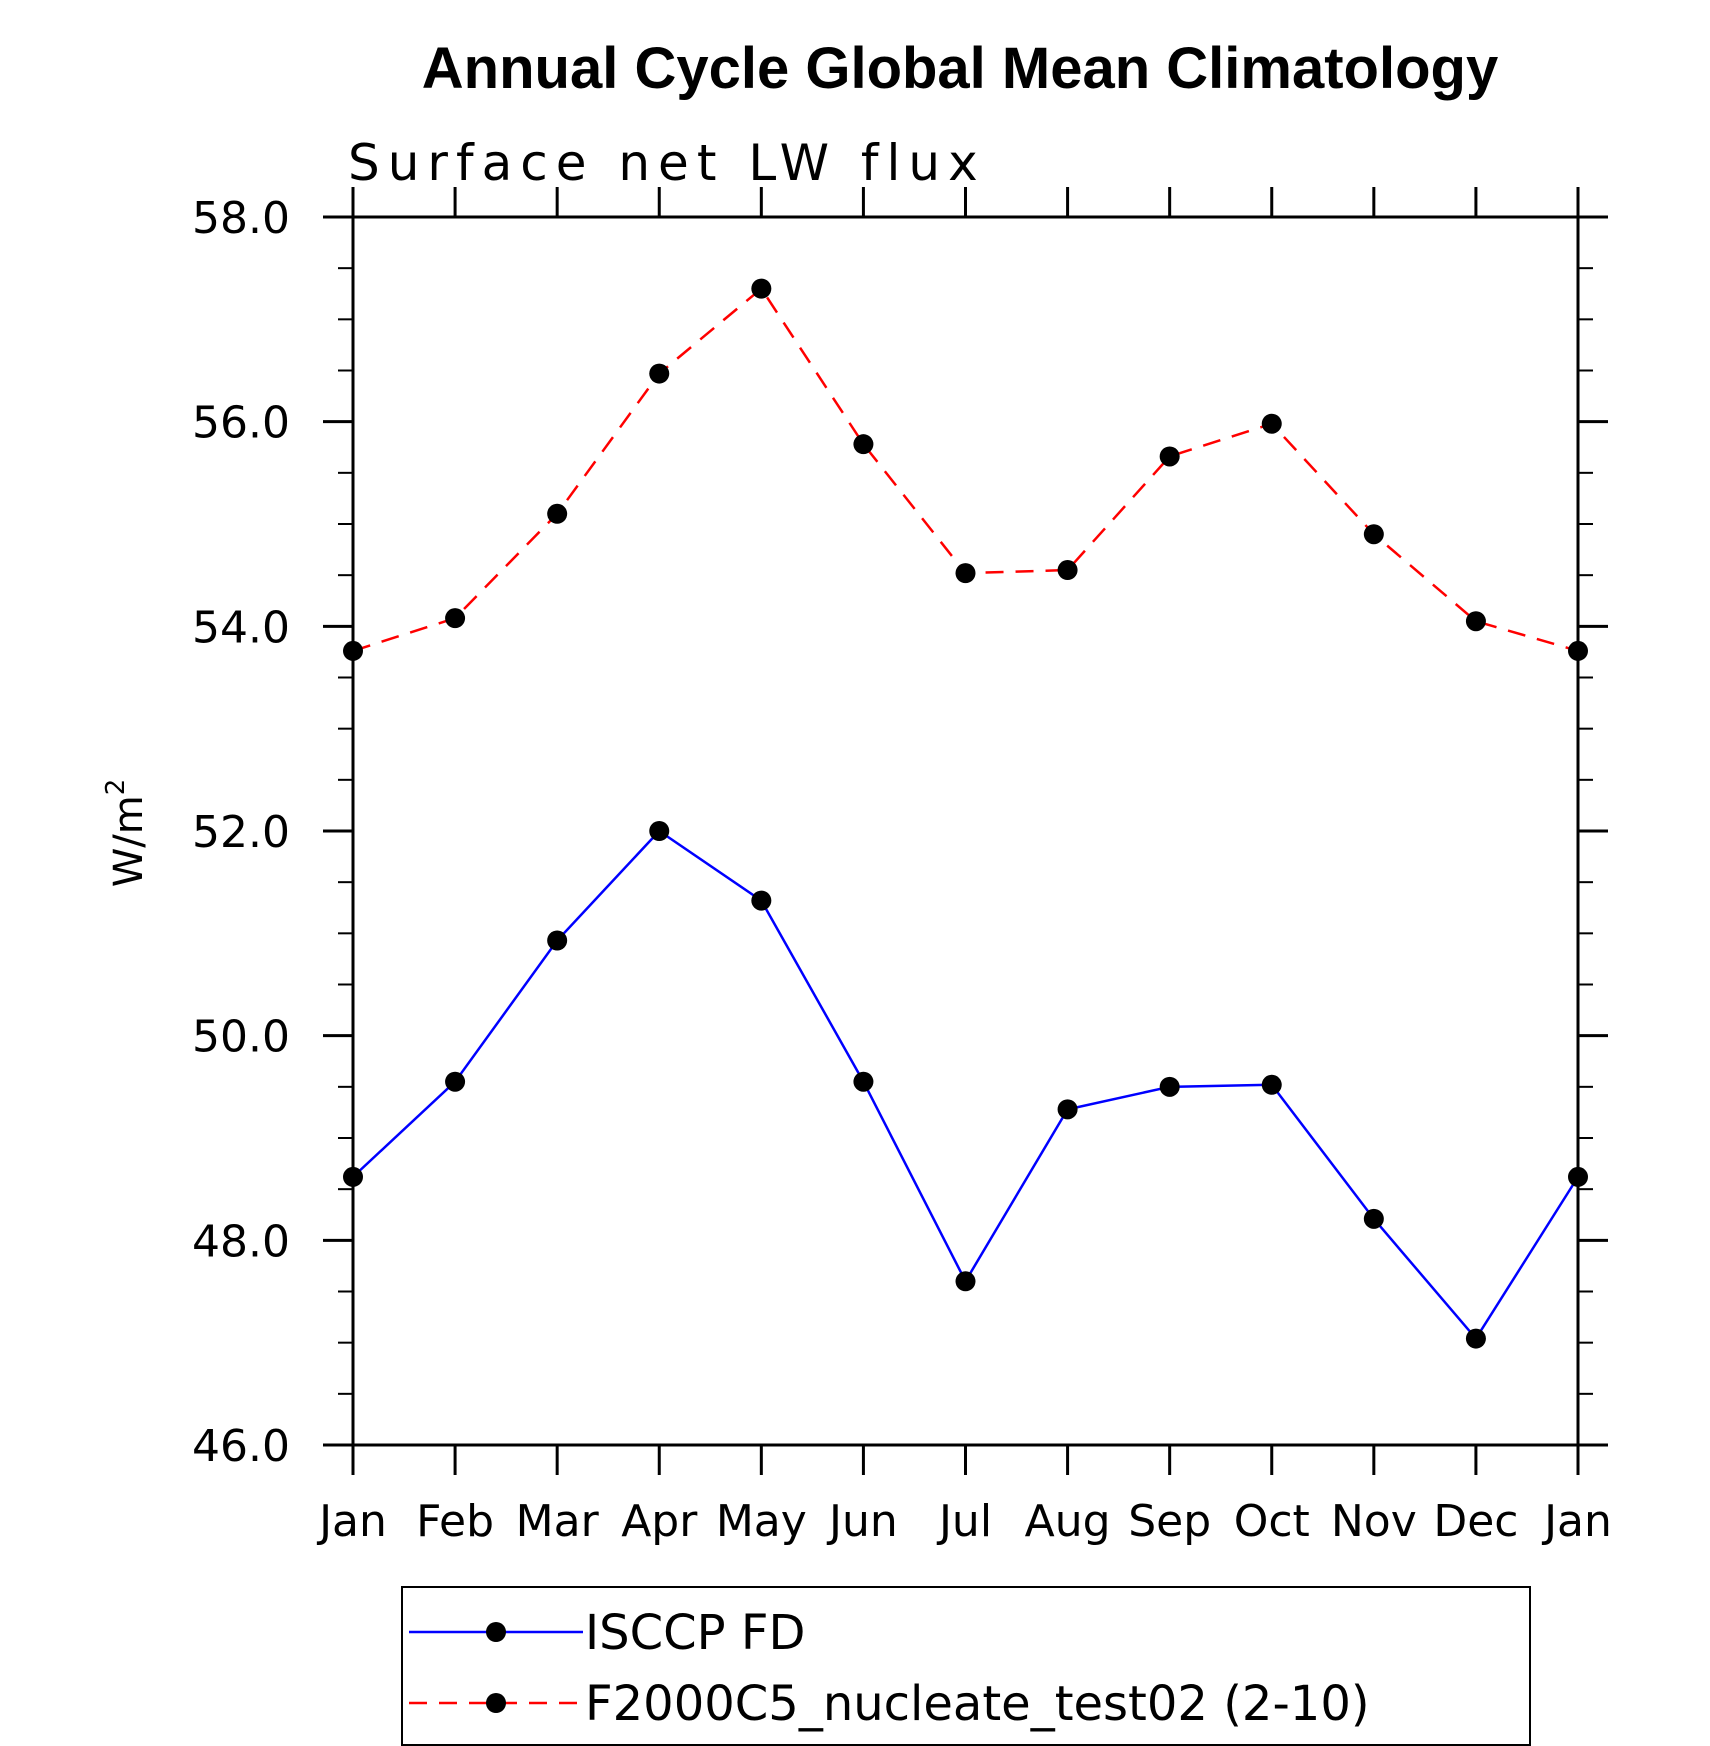 The height and width of the screenshot is (1746, 1710). Describe the element at coordinates (695, 1633) in the screenshot. I see `legend-label-isccp: ISCCP FD` at that location.